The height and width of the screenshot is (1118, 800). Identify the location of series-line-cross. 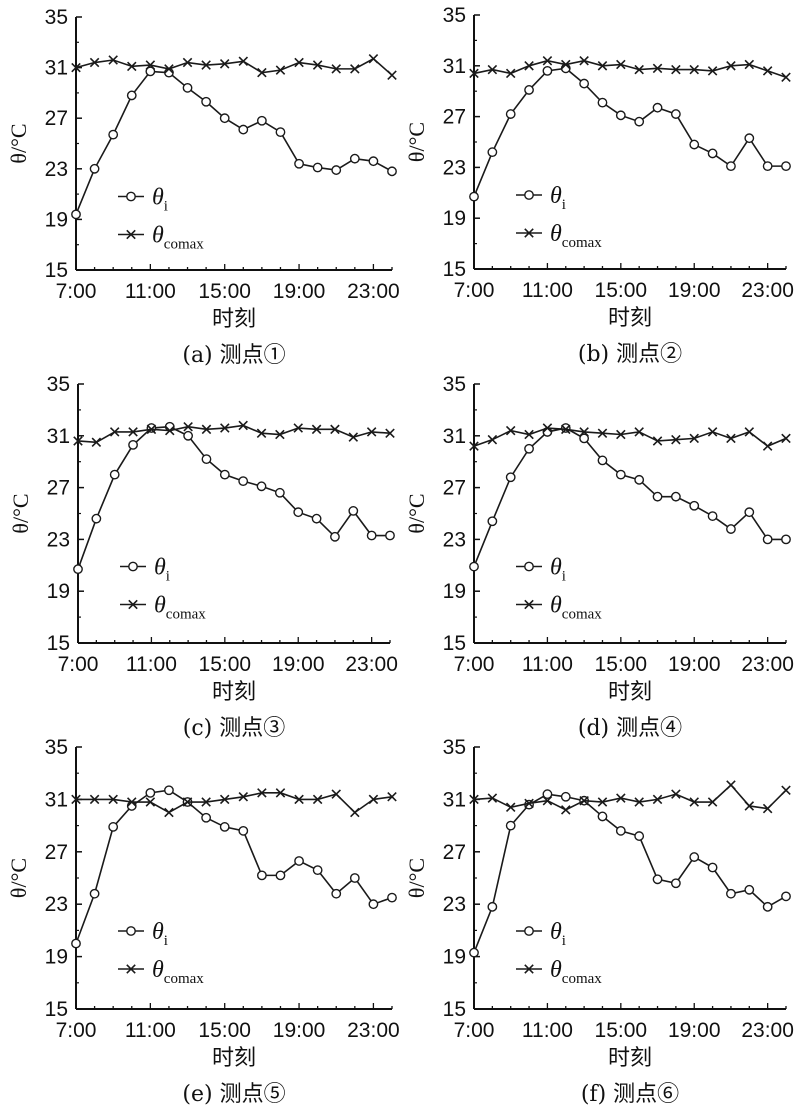
(234, 66).